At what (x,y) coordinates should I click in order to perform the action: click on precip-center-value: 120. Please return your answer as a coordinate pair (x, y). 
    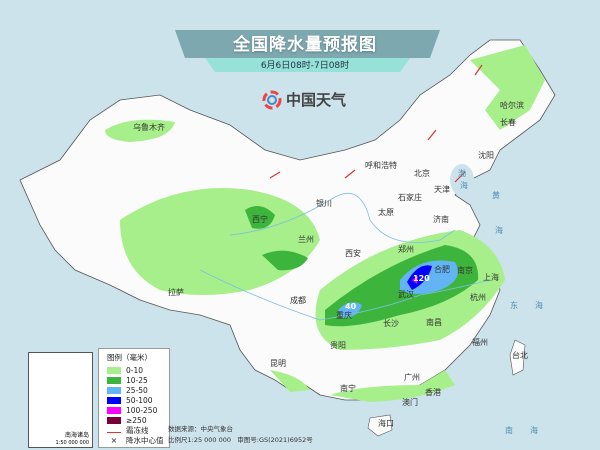
    Looking at the image, I should click on (421, 278).